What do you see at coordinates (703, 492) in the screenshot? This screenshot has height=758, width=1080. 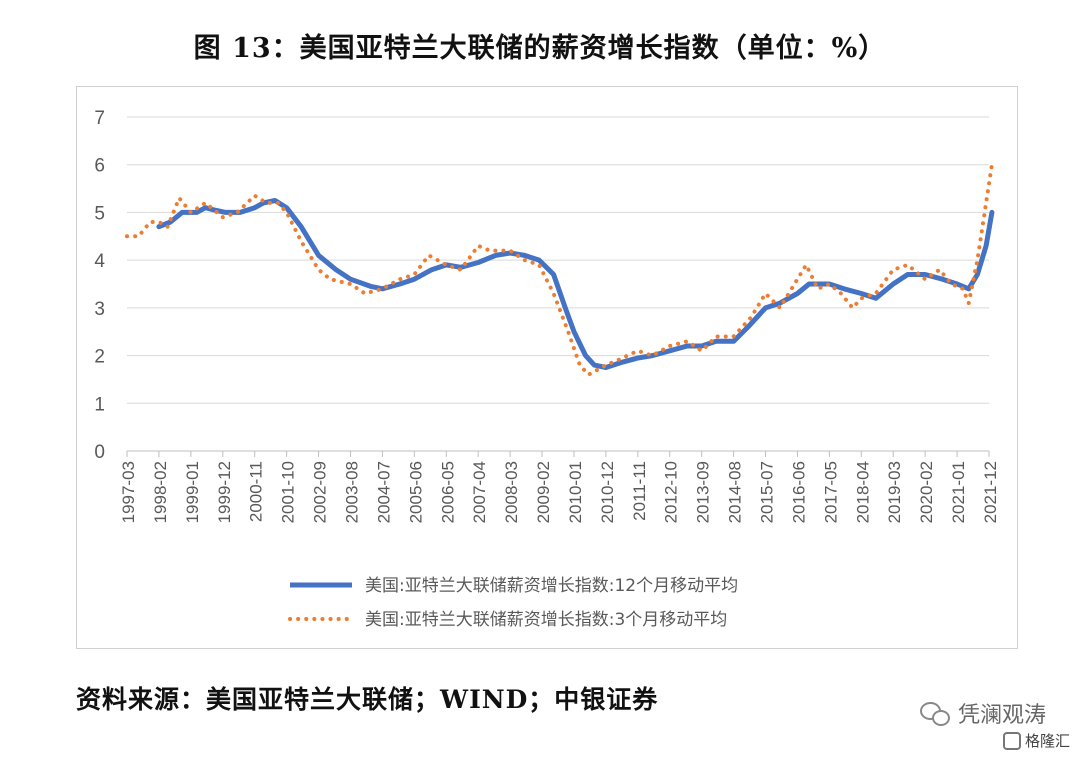 I see `x-tick-label: 2013-09` at bounding box center [703, 492].